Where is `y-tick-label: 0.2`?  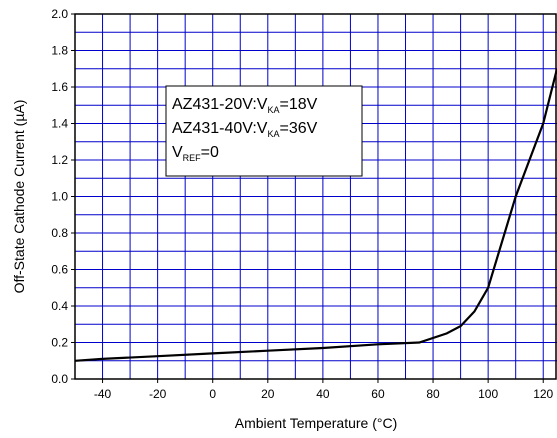 y-tick-label: 0.2 is located at coordinates (59, 343).